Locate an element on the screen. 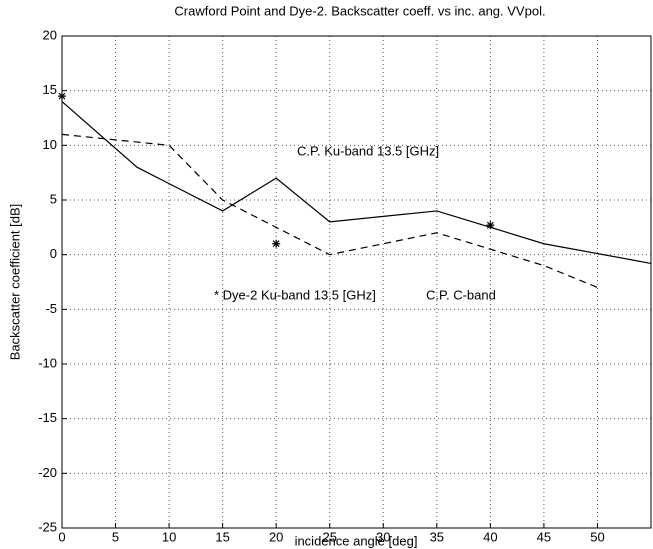  x-tick-label: 15 is located at coordinates (222, 536).